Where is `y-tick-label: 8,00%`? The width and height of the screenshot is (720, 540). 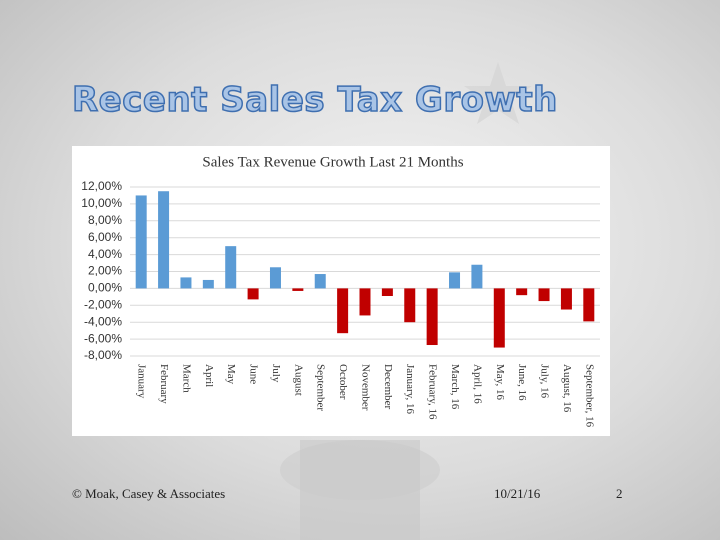 y-tick-label: 8,00% is located at coordinates (105, 220).